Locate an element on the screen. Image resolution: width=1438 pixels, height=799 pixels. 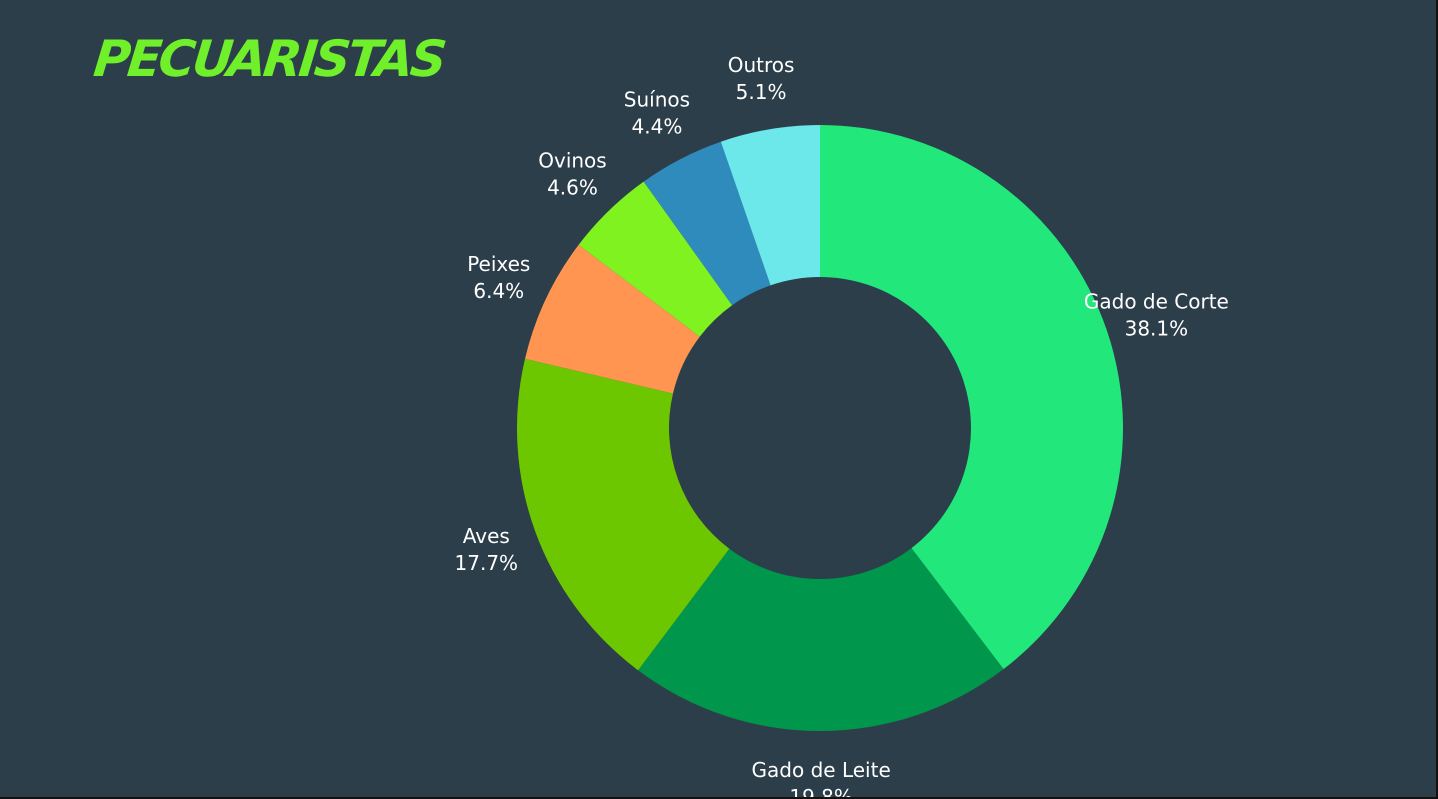
slice-aves is located at coordinates (623, 514).